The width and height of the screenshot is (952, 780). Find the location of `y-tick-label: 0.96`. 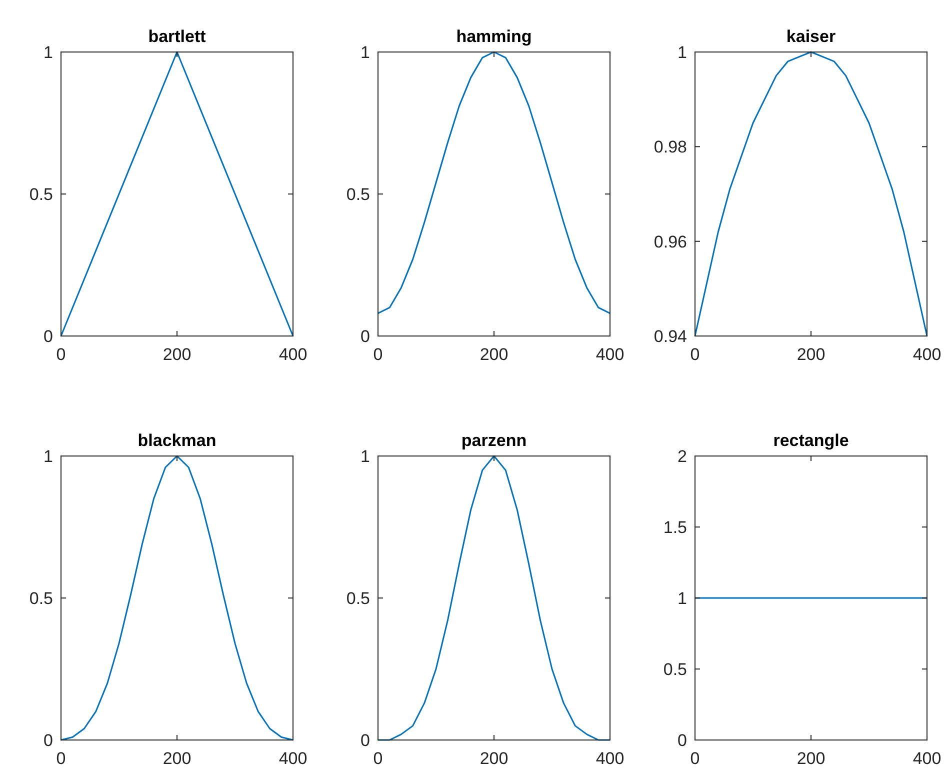

y-tick-label: 0.96 is located at coordinates (670, 242).